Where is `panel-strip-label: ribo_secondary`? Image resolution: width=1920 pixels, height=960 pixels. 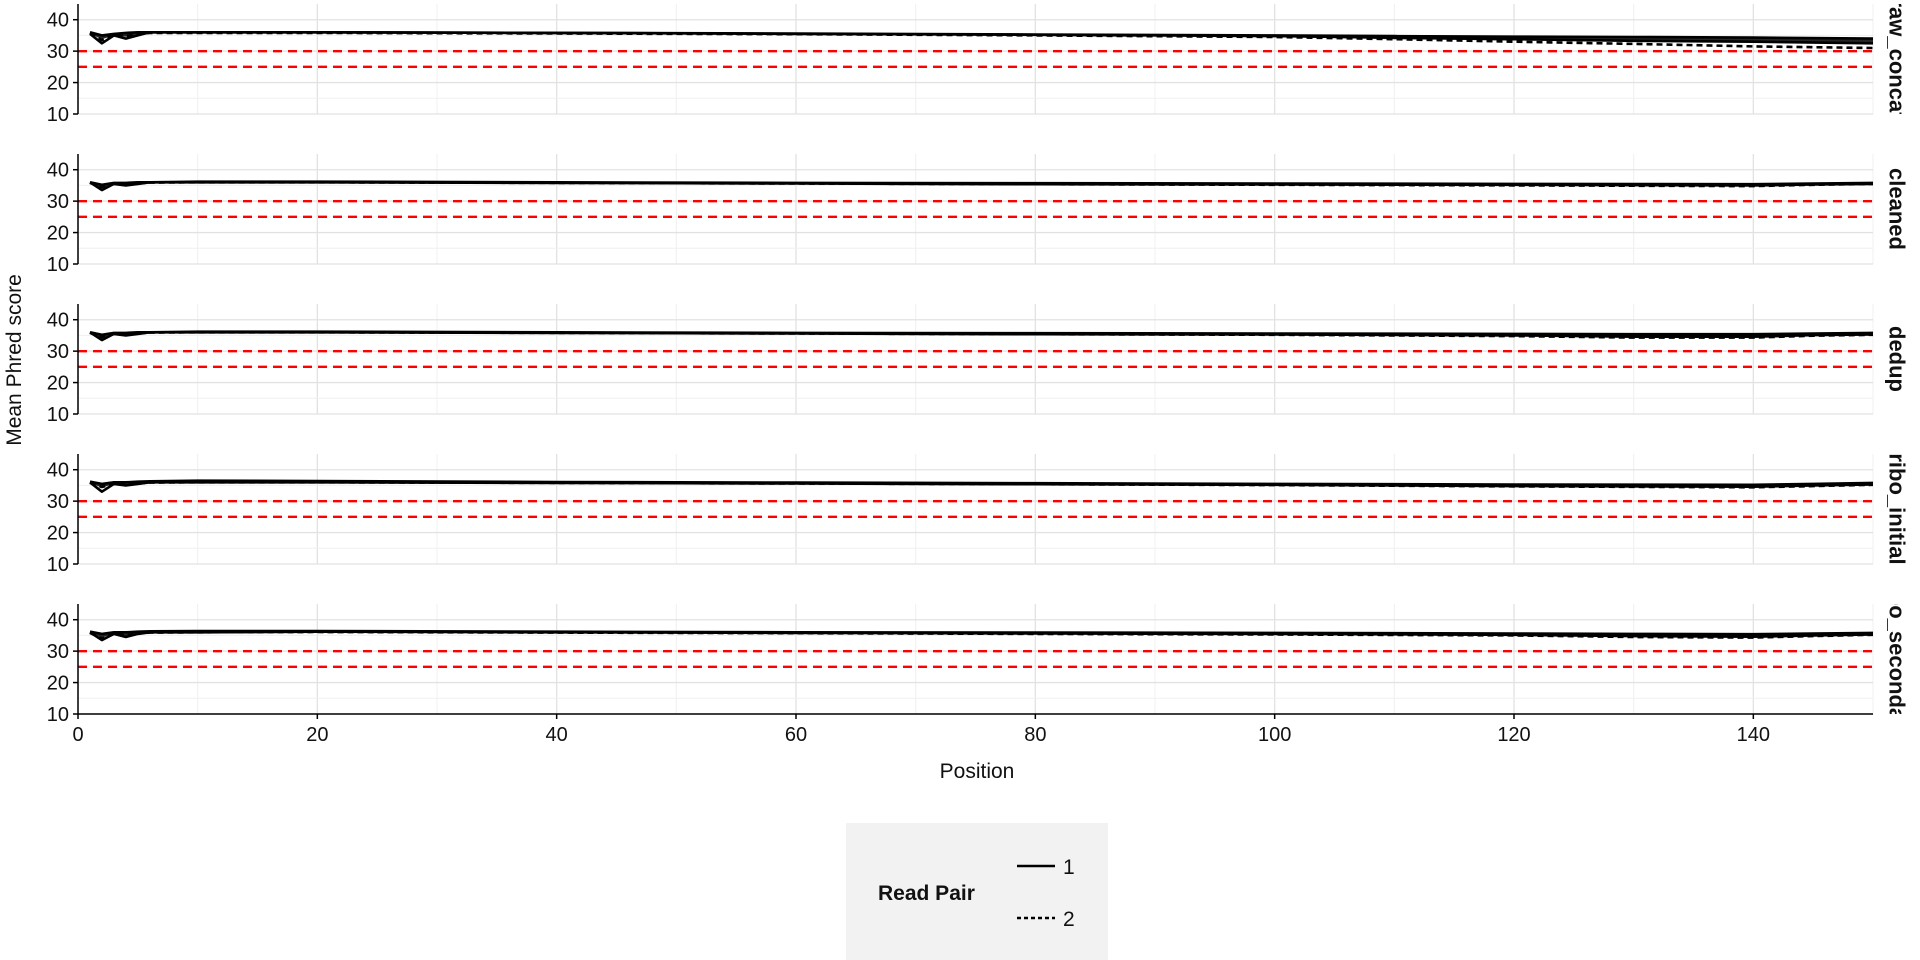 panel-strip-label: ribo_secondary is located at coordinates (1897, 659).